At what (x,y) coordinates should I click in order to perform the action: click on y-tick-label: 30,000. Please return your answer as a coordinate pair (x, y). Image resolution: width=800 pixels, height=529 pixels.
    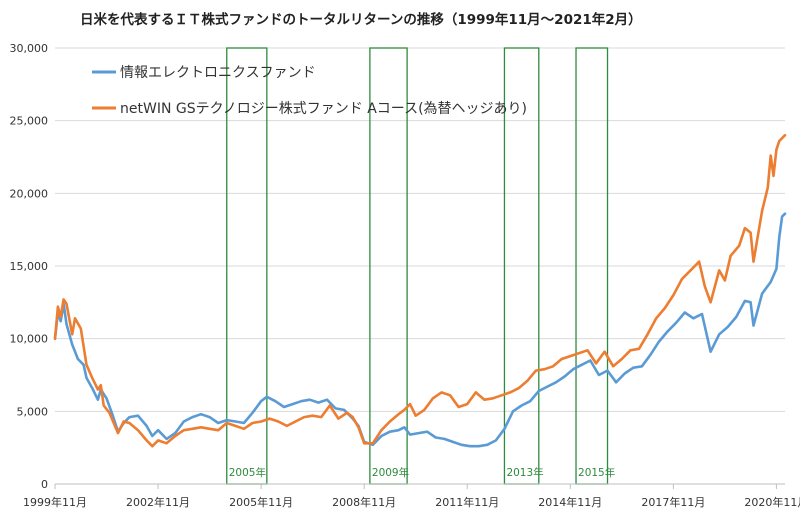
    Looking at the image, I should click on (29, 48).